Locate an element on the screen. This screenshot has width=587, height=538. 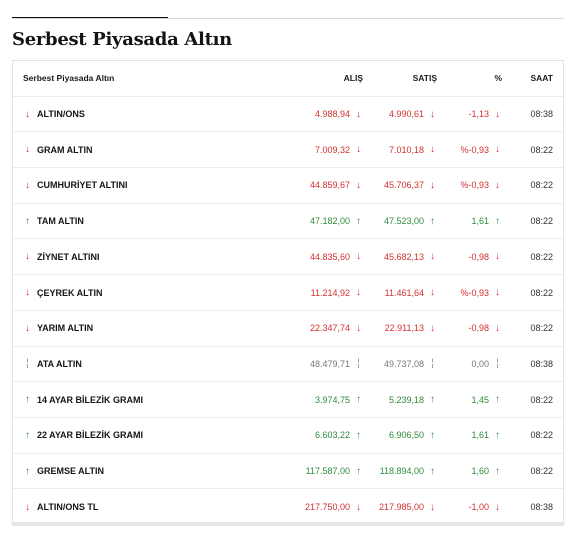
sell-price: 45.706,37 is located at coordinates (403, 185).